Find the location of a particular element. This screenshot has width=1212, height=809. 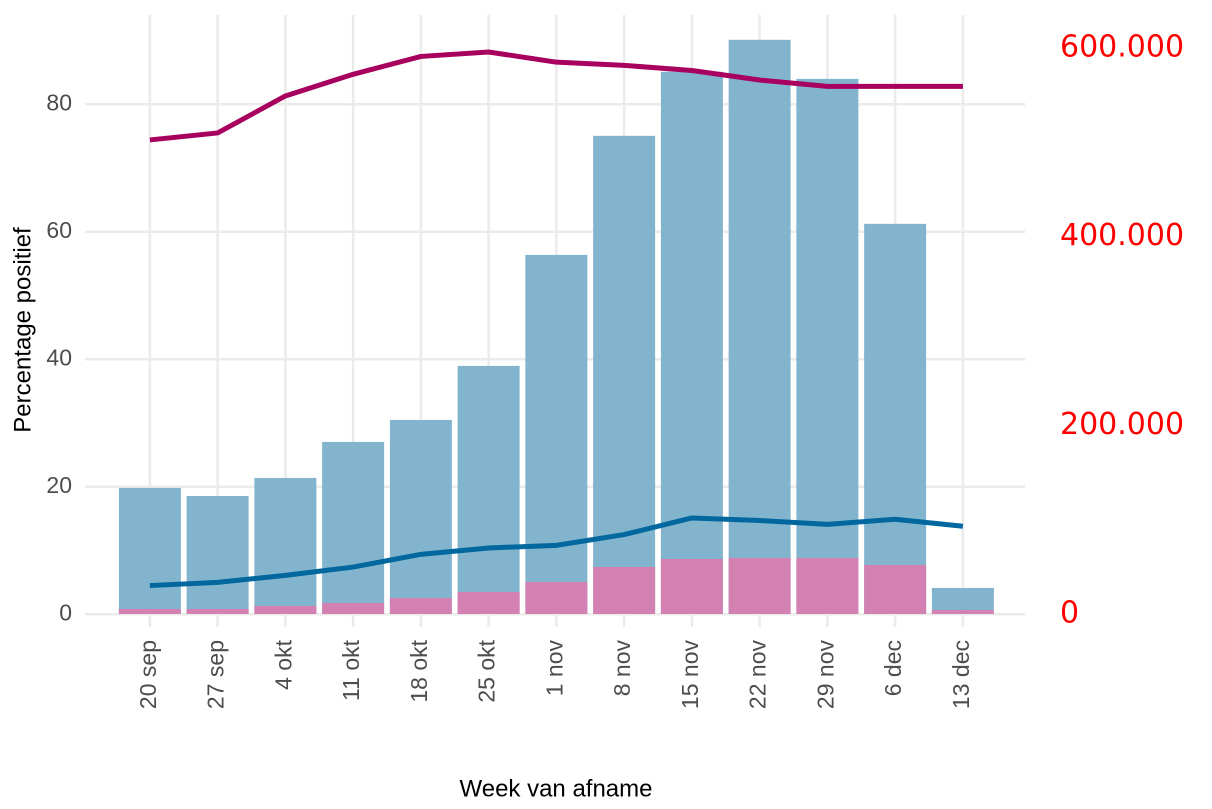

x-tick-label: 6 dec is located at coordinates (893, 668).